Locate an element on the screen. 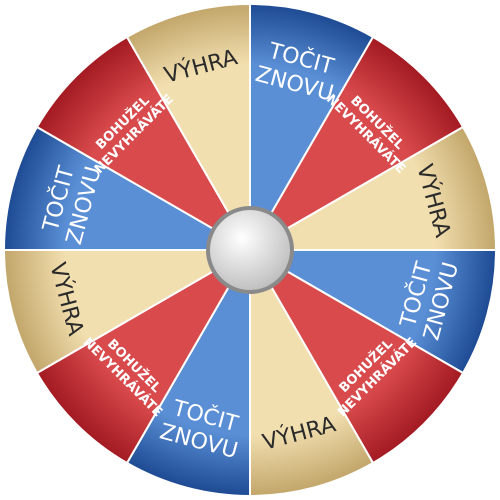  wheel-hub is located at coordinates (250, 250).